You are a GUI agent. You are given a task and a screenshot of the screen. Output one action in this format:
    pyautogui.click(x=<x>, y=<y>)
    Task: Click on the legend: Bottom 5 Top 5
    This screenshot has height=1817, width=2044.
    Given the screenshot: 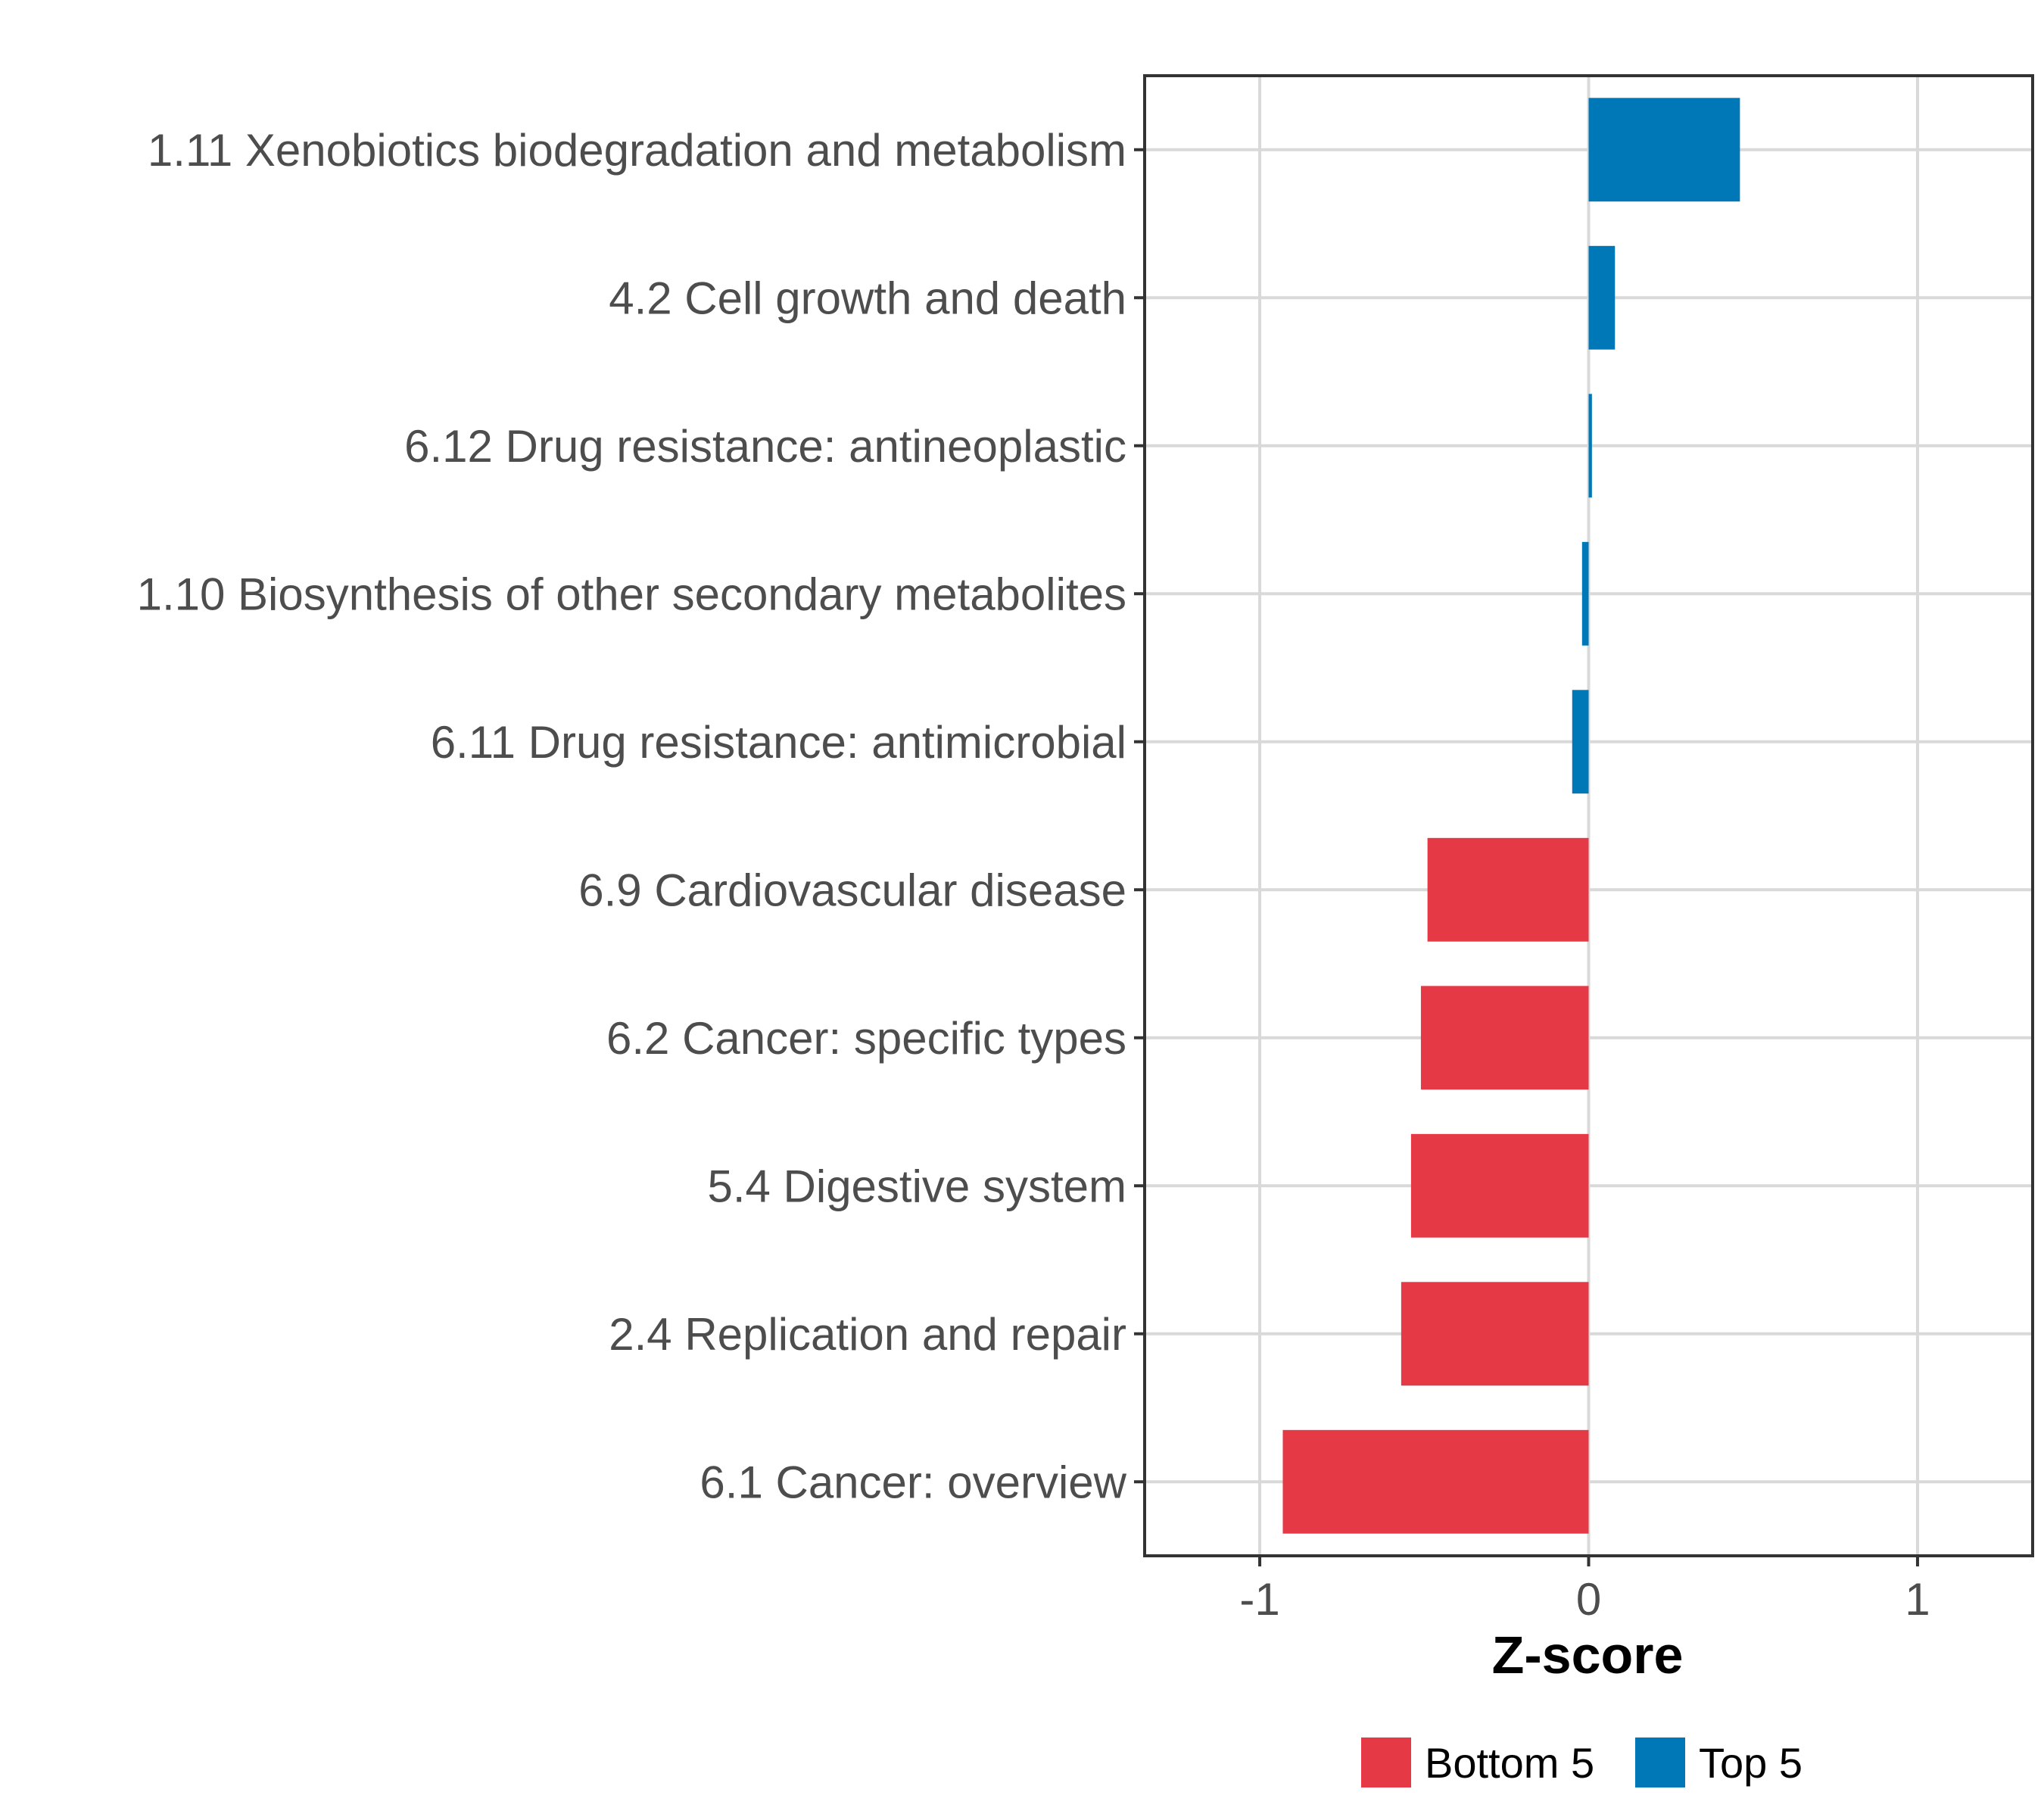 What is the action you would take?
    pyautogui.click(x=1582, y=1762)
    